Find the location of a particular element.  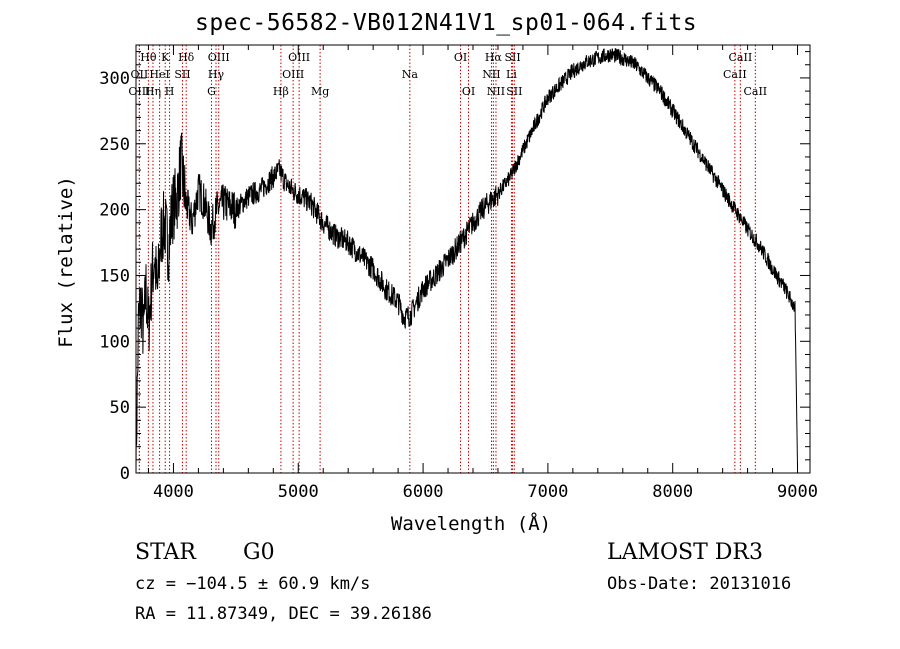

x-tick-label: 6000 is located at coordinates (423, 492).